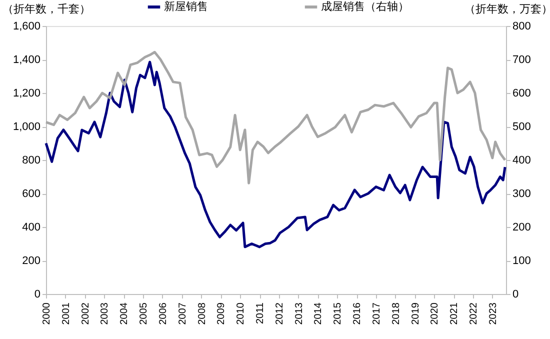 The image size is (550, 339). Describe the element at coordinates (105, 313) in the screenshot. I see `x-tick-label: 2003` at that location.